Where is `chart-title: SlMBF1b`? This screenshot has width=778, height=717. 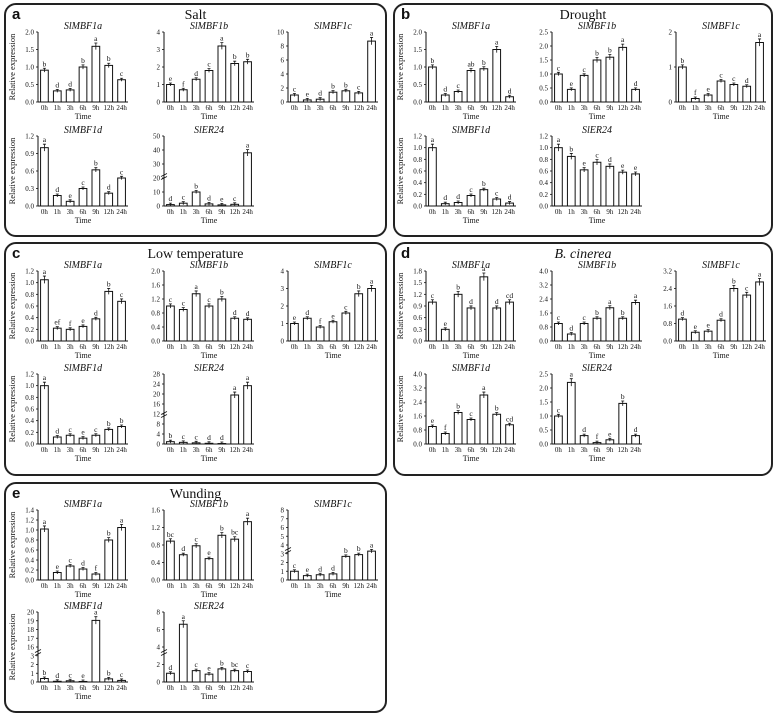
chart-title: SlMBF1b is located at coordinates (209, 26).